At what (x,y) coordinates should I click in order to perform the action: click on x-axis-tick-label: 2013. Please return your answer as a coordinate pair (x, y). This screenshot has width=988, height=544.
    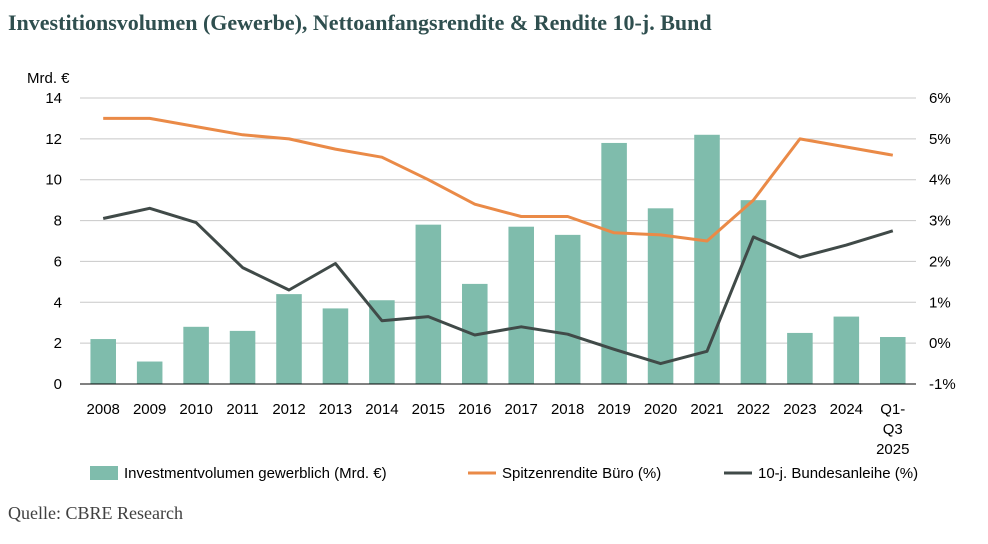
    Looking at the image, I should click on (335, 409).